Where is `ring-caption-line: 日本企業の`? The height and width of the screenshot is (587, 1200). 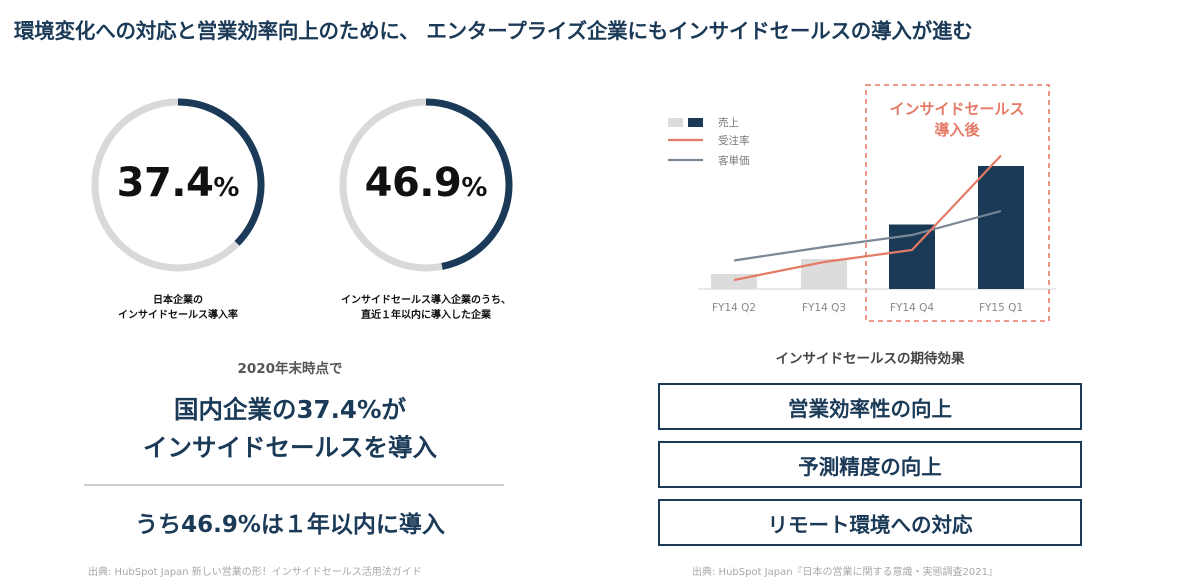
ring-caption-line: 日本企業の is located at coordinates (178, 300).